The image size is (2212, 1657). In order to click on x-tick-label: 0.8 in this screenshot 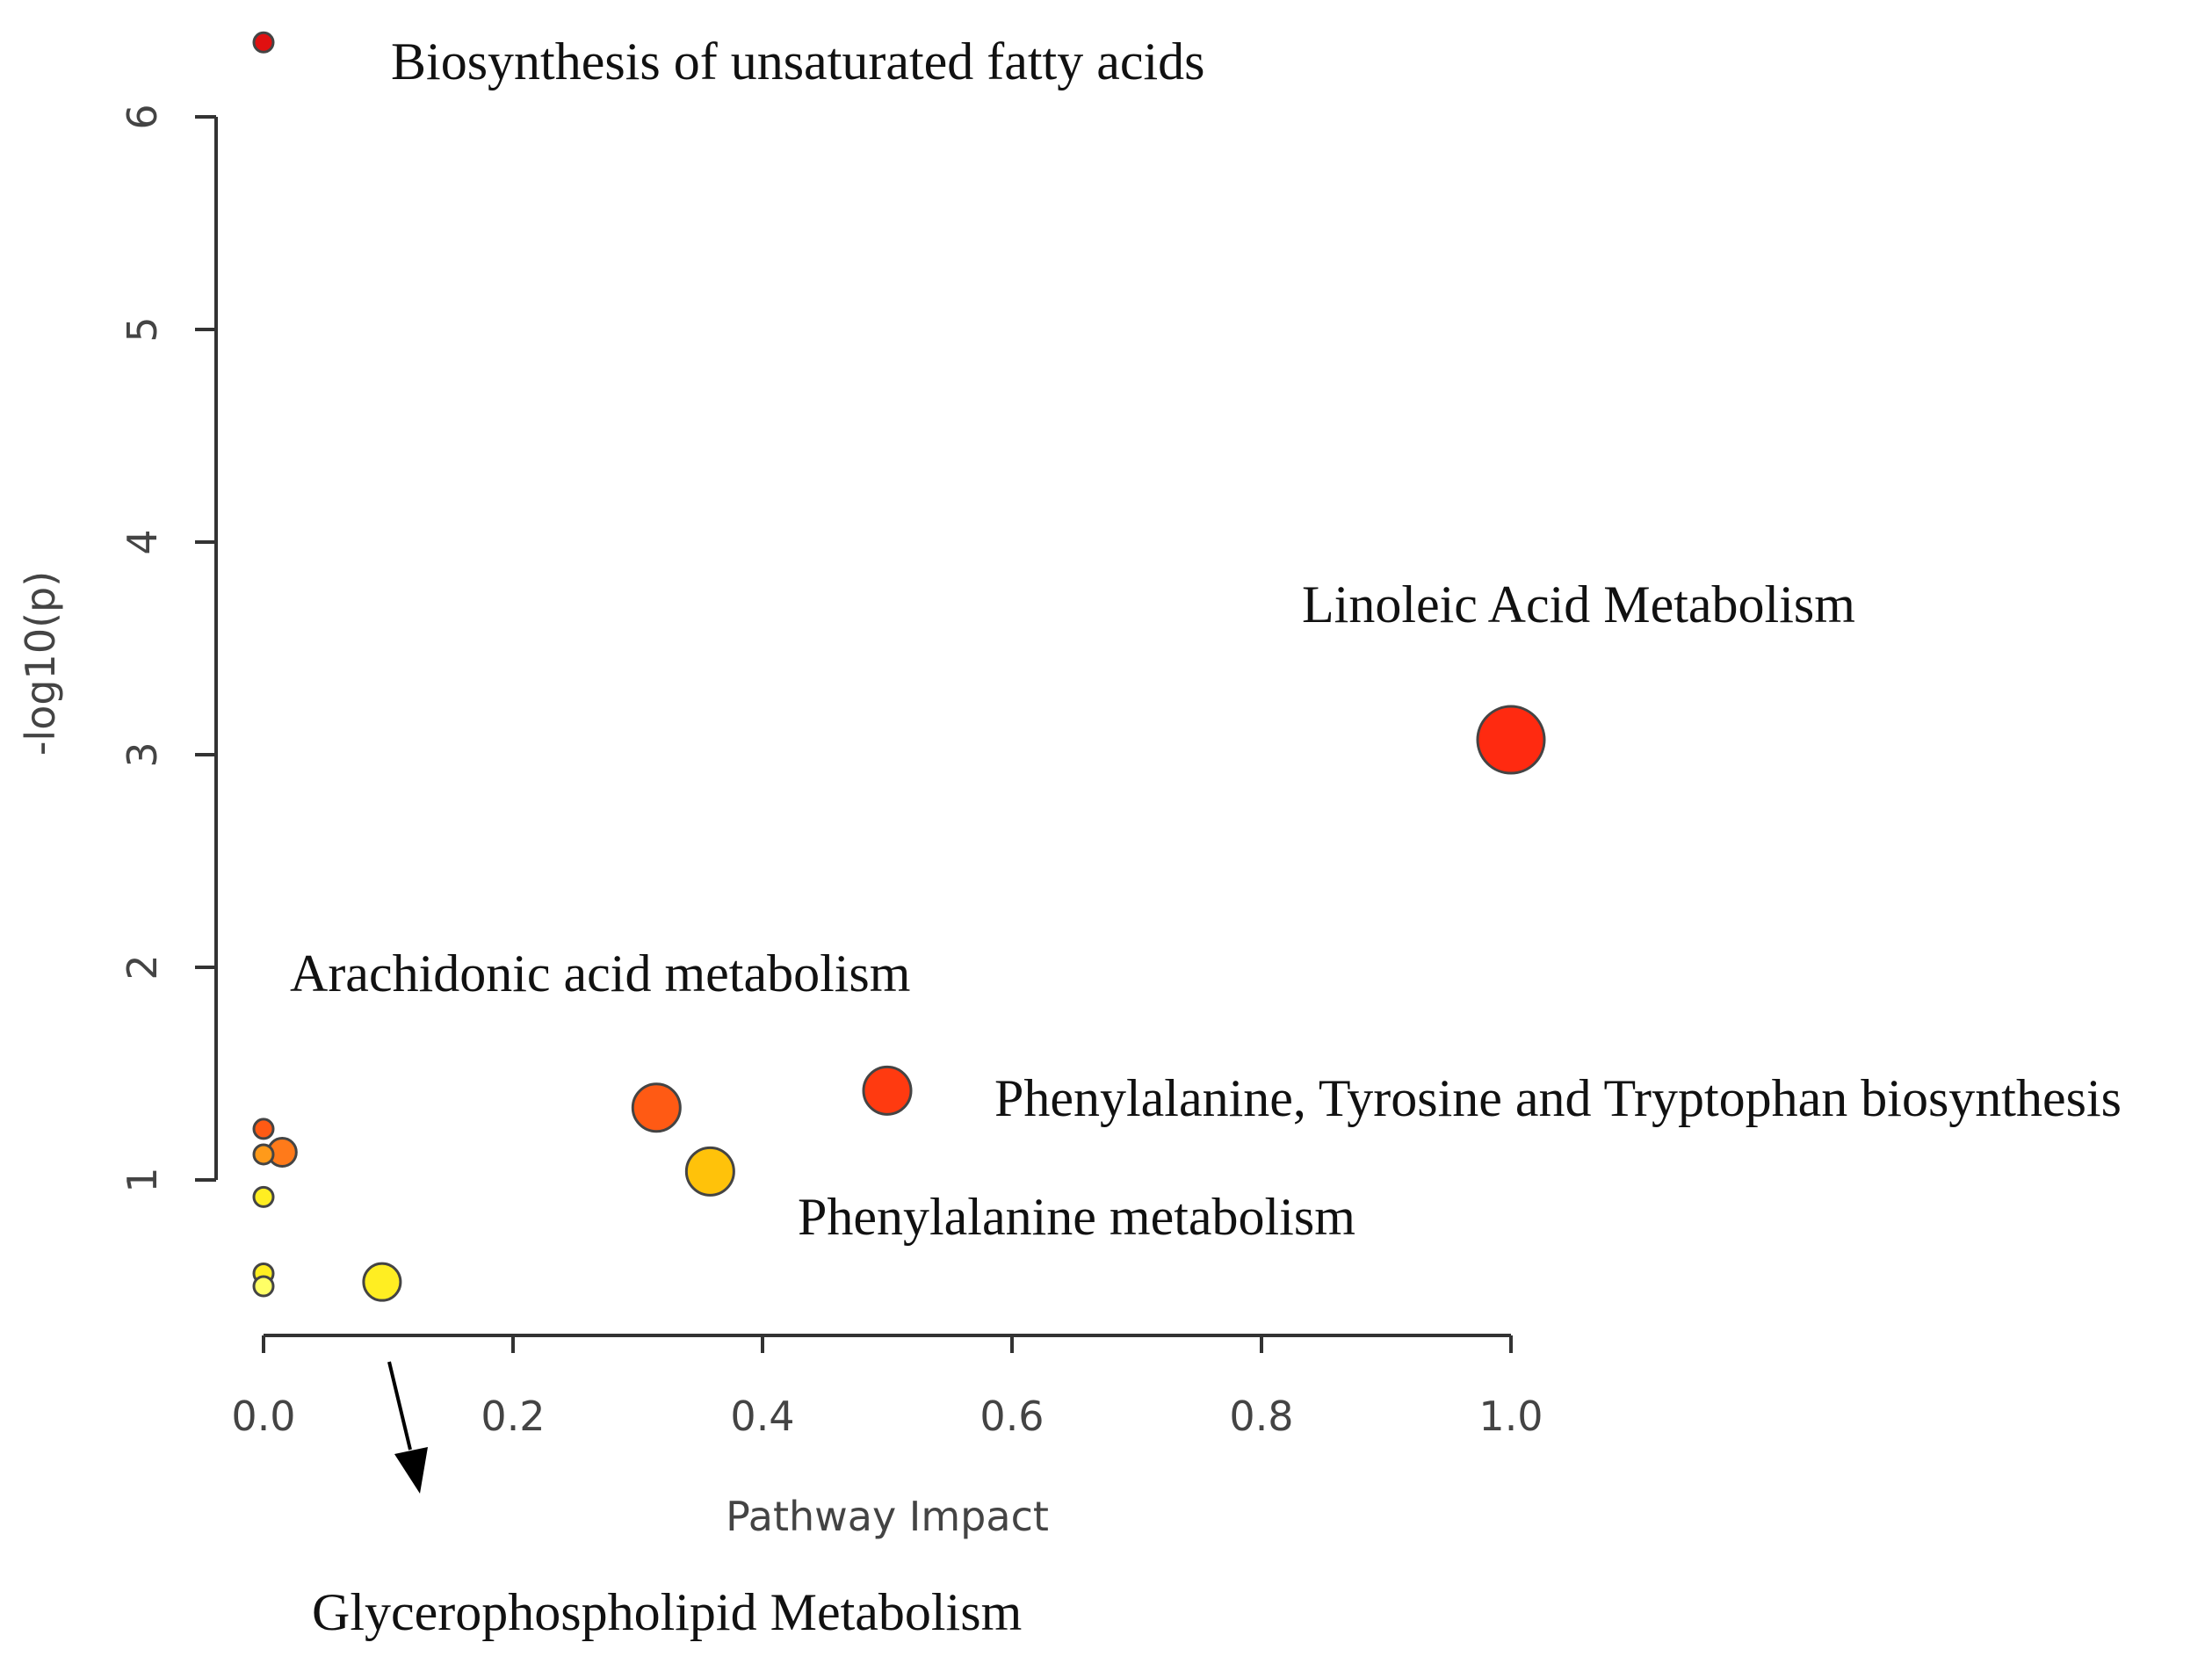, I will do `click(1261, 1416)`.